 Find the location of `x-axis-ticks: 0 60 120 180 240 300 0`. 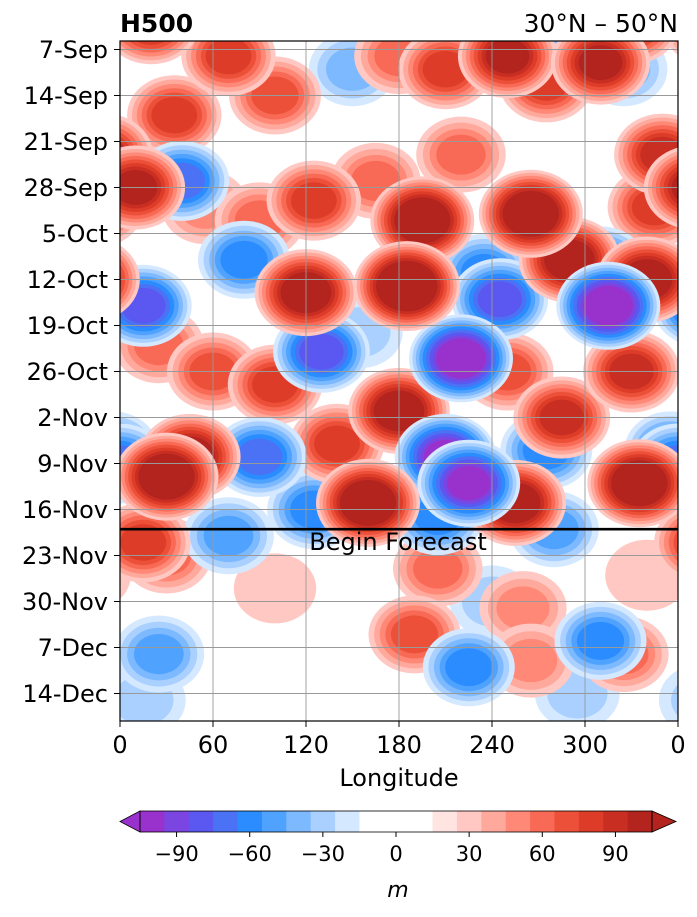

x-axis-ticks: 0 60 120 180 240 300 0 is located at coordinates (398, 740).